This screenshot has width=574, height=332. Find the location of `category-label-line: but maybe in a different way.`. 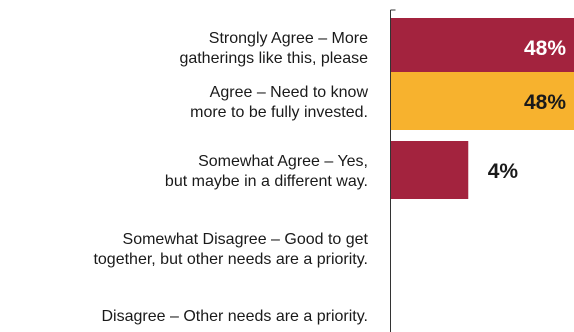

category-label-line: but maybe in a different way. is located at coordinates (266, 181).